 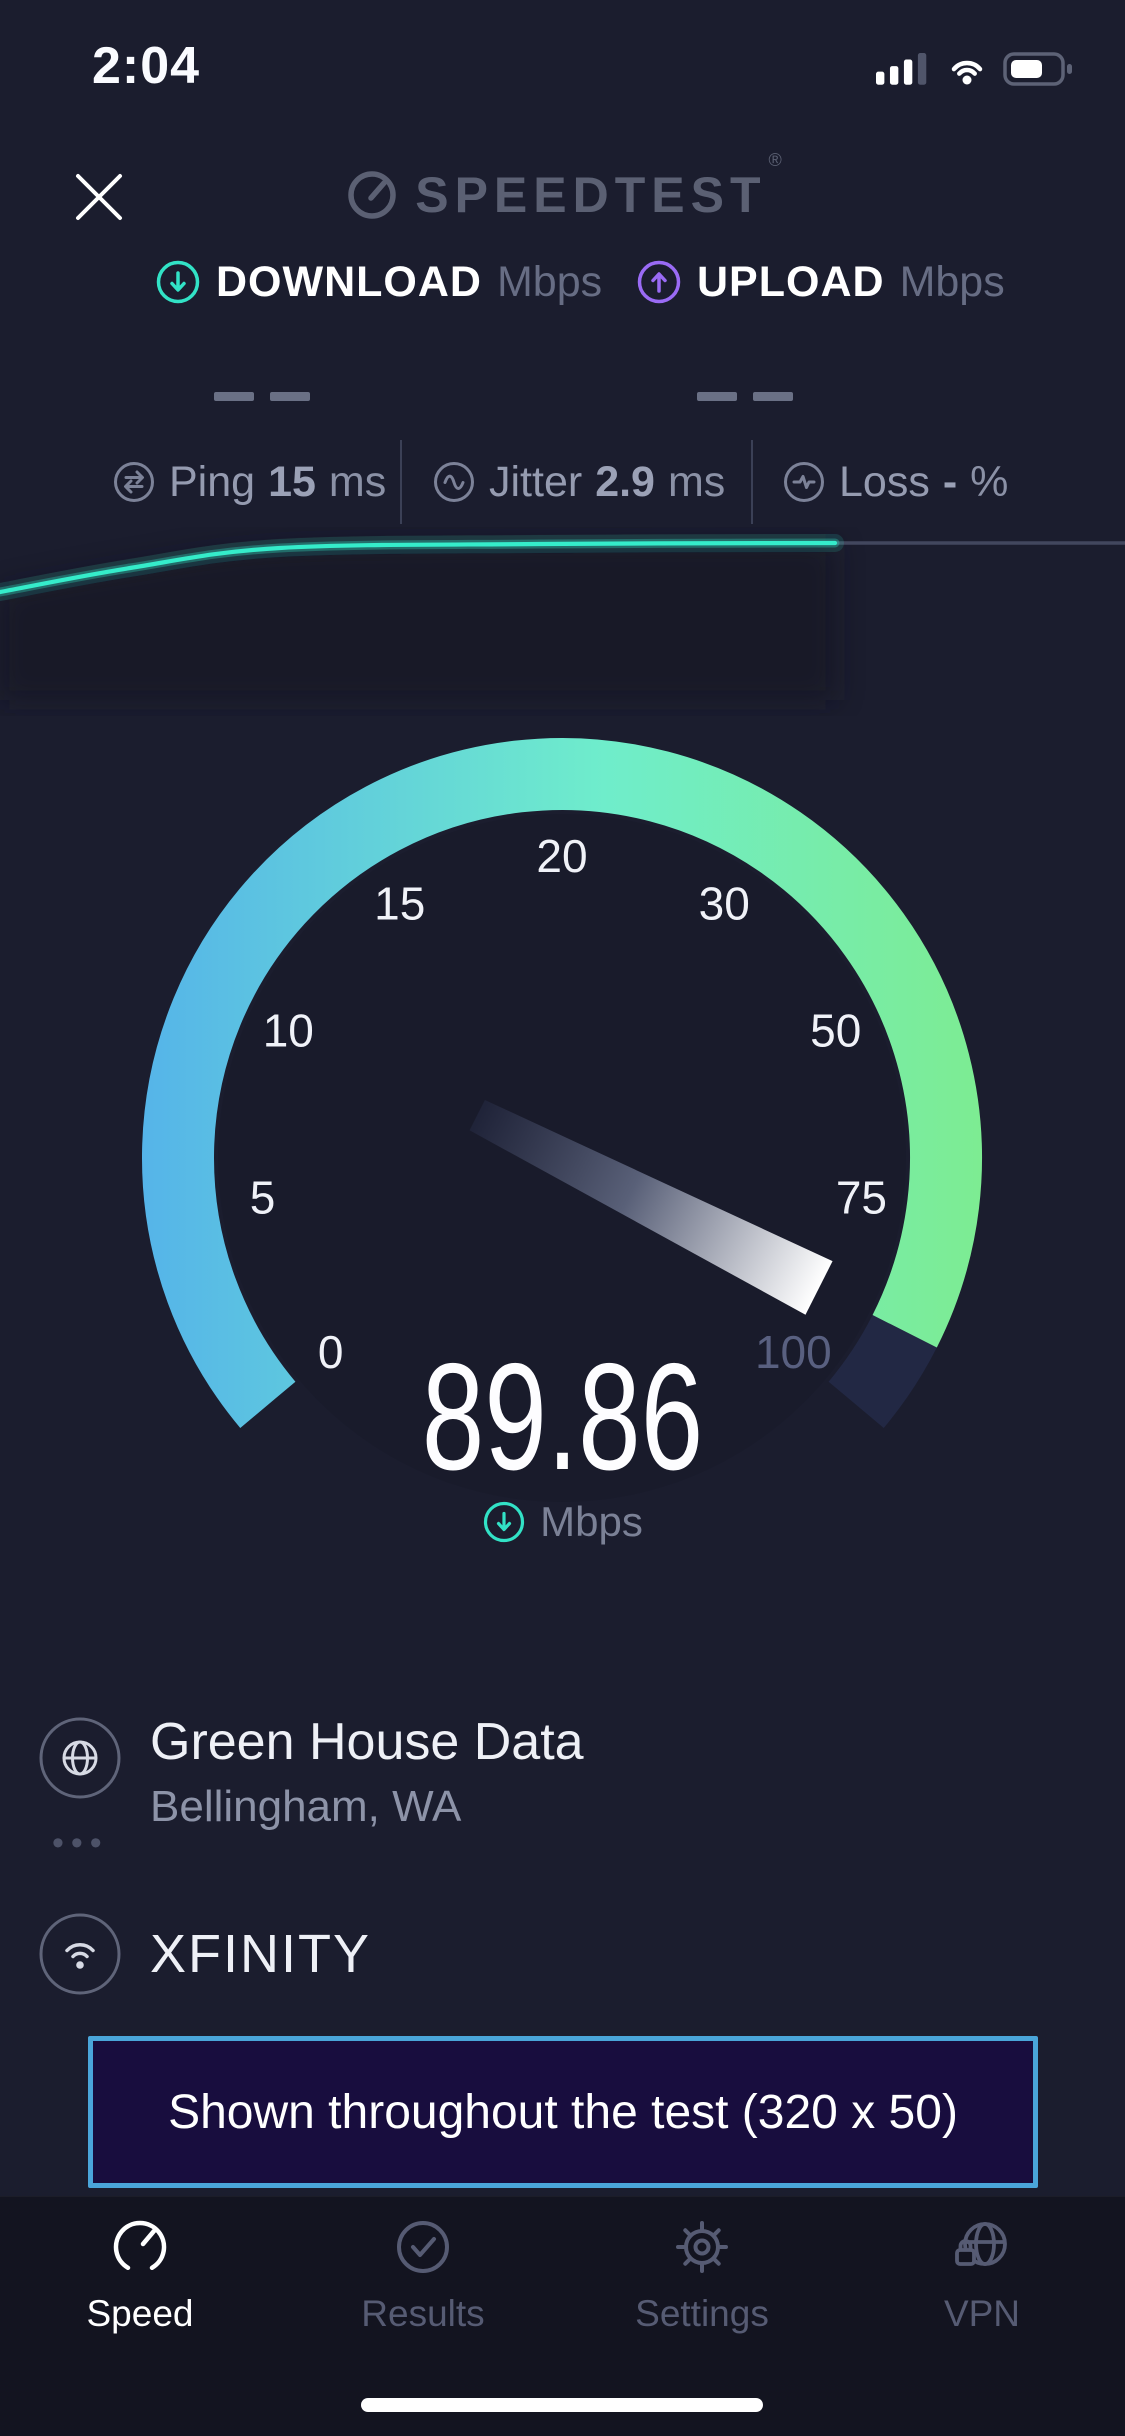 I want to click on status-time: 2:04, so click(x=146, y=66).